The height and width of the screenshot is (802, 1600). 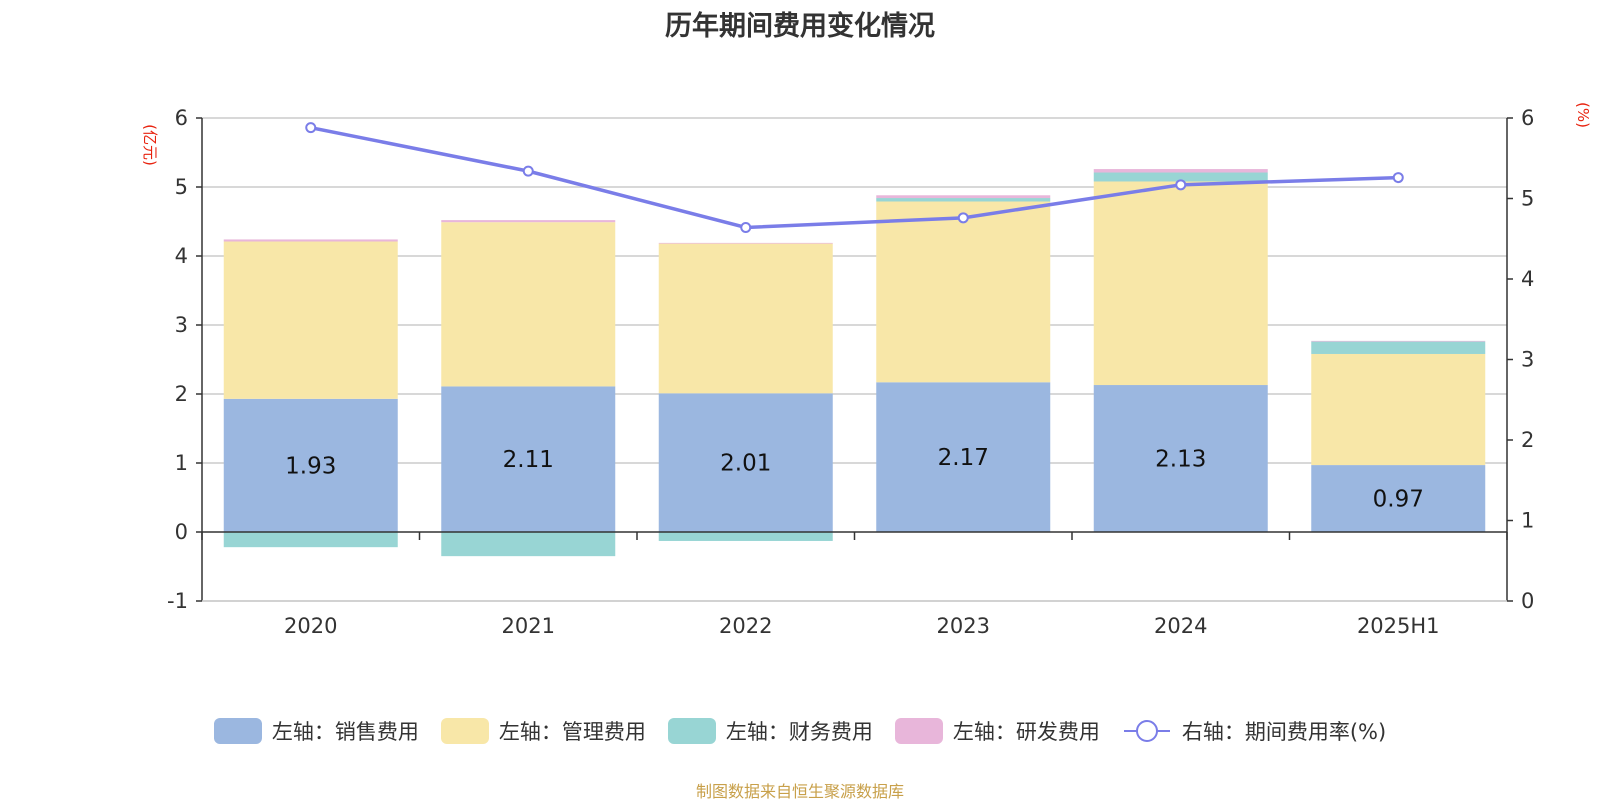 I want to click on source-note: 制图数据来自恒生聚源数据库, so click(x=799, y=791).